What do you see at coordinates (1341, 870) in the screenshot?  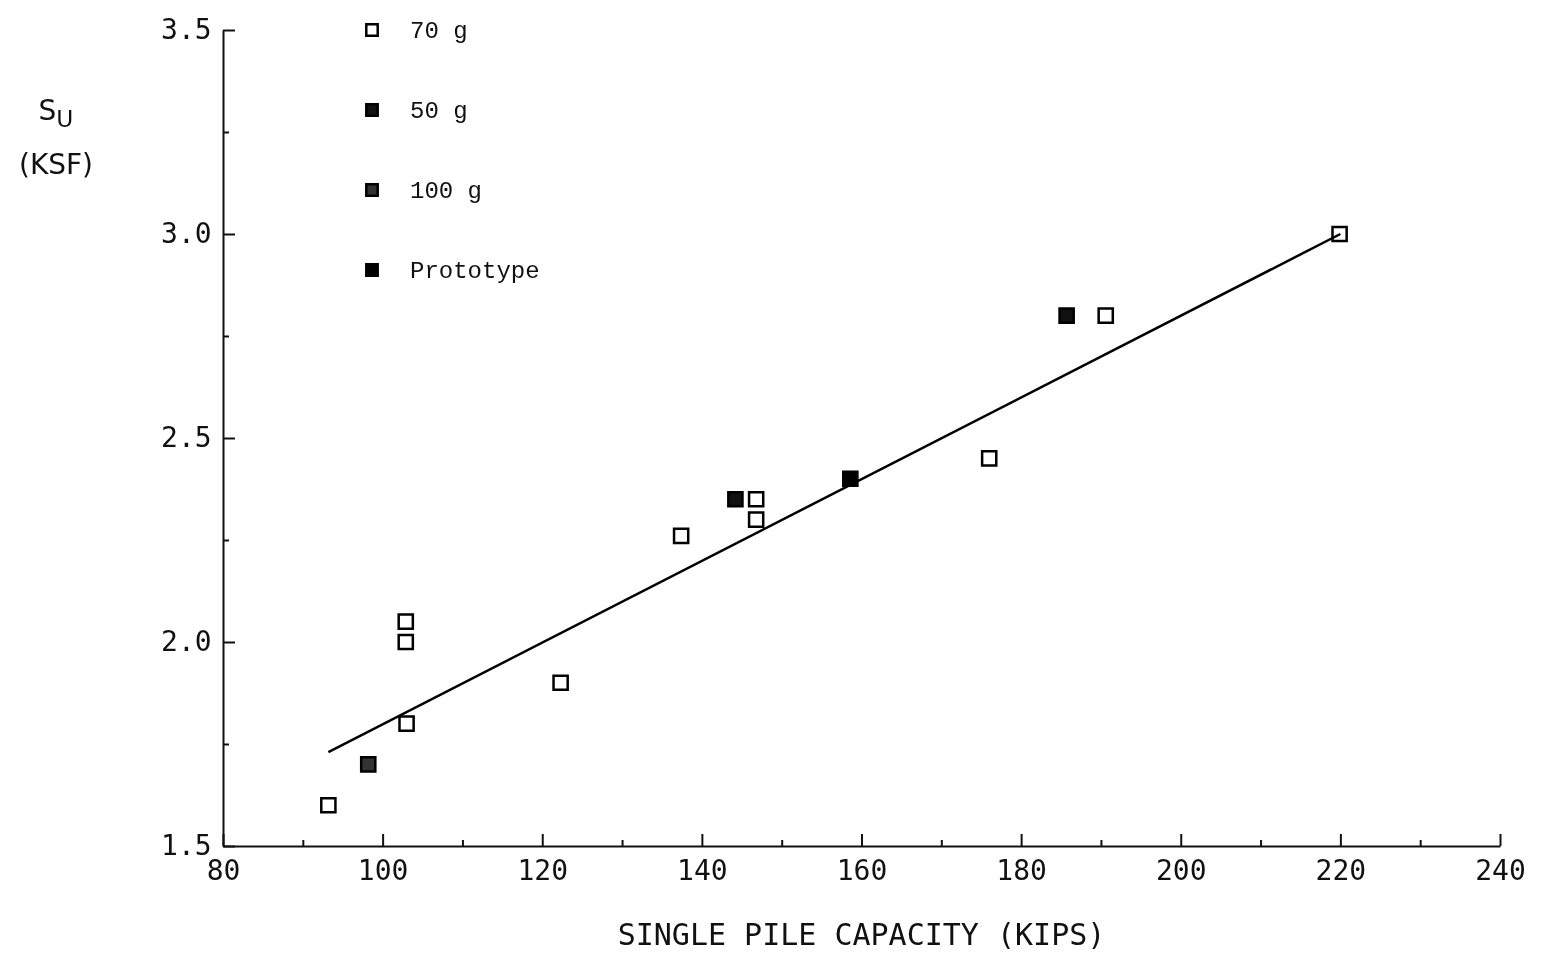 I see `x-tick-label: 220` at bounding box center [1341, 870].